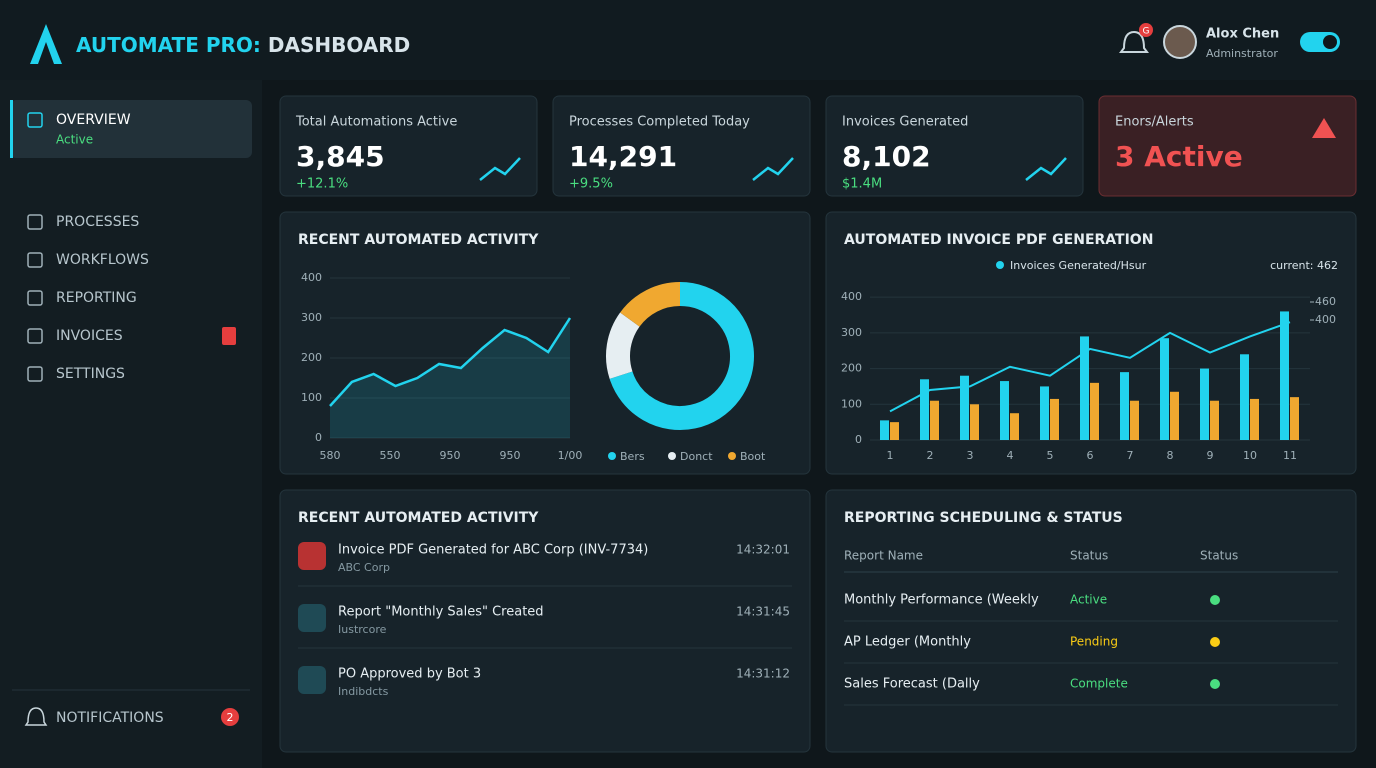  Describe the element at coordinates (1325, 301) in the screenshot. I see `y2-tick-label: 460` at that location.